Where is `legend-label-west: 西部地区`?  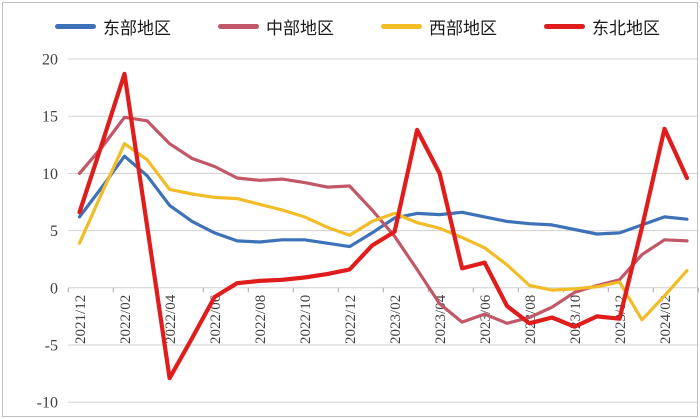
legend-label-west: 西部地区 is located at coordinates (463, 28).